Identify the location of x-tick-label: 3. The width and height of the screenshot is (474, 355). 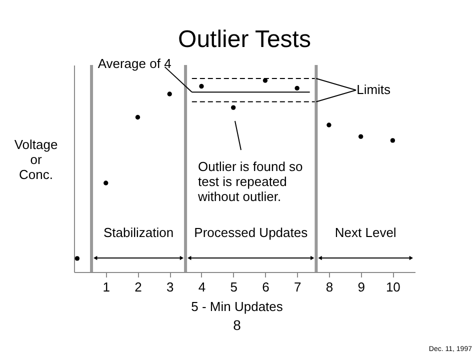
(170, 287).